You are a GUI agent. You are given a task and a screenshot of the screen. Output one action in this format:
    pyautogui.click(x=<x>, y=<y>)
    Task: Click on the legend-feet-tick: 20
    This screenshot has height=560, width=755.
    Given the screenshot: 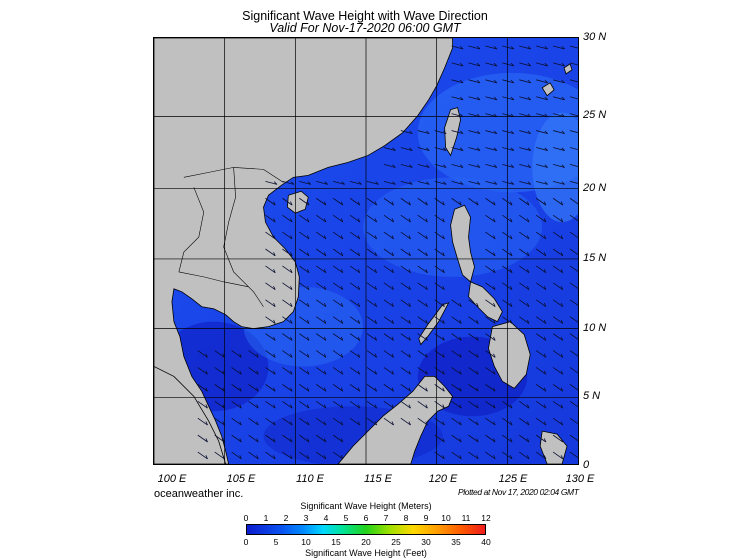 What is the action you would take?
    pyautogui.click(x=366, y=542)
    